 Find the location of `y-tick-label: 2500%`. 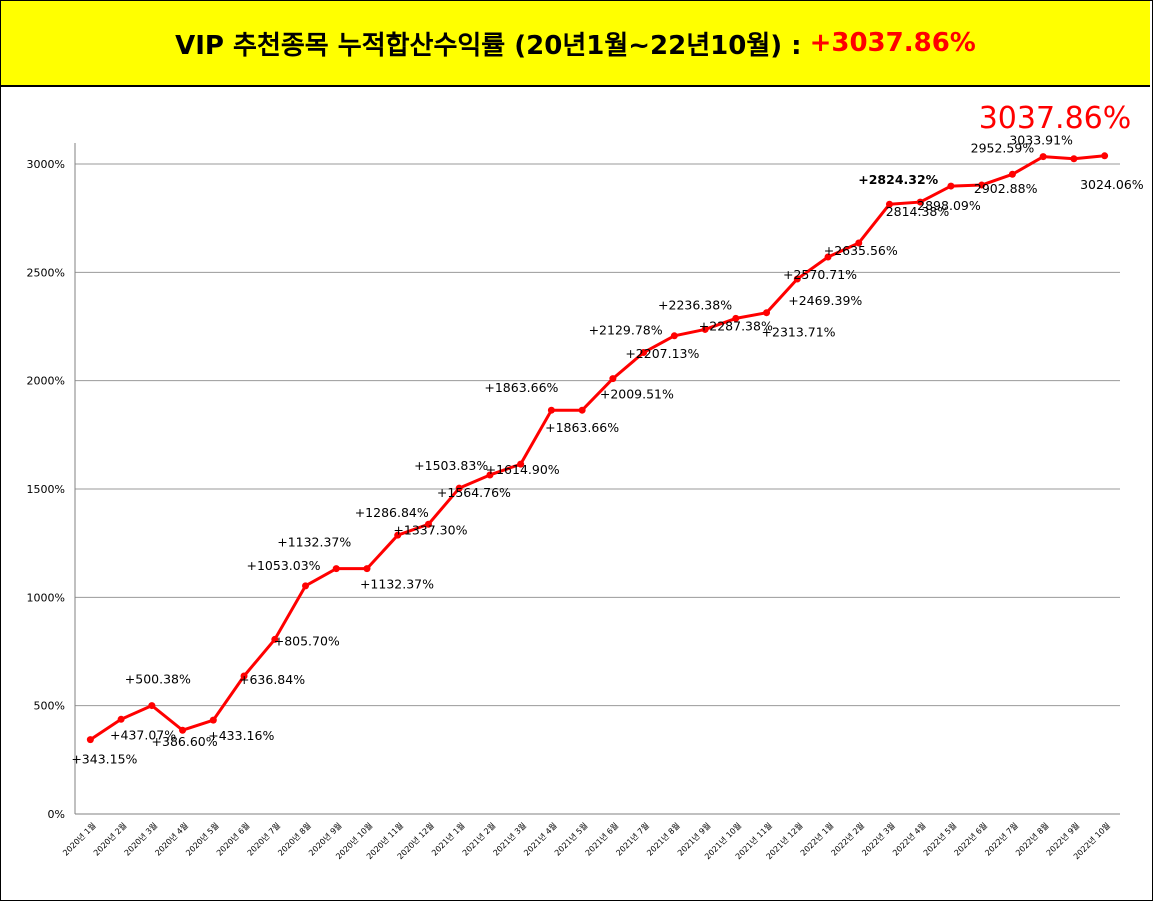

y-tick-label: 2500% is located at coordinates (46, 272).